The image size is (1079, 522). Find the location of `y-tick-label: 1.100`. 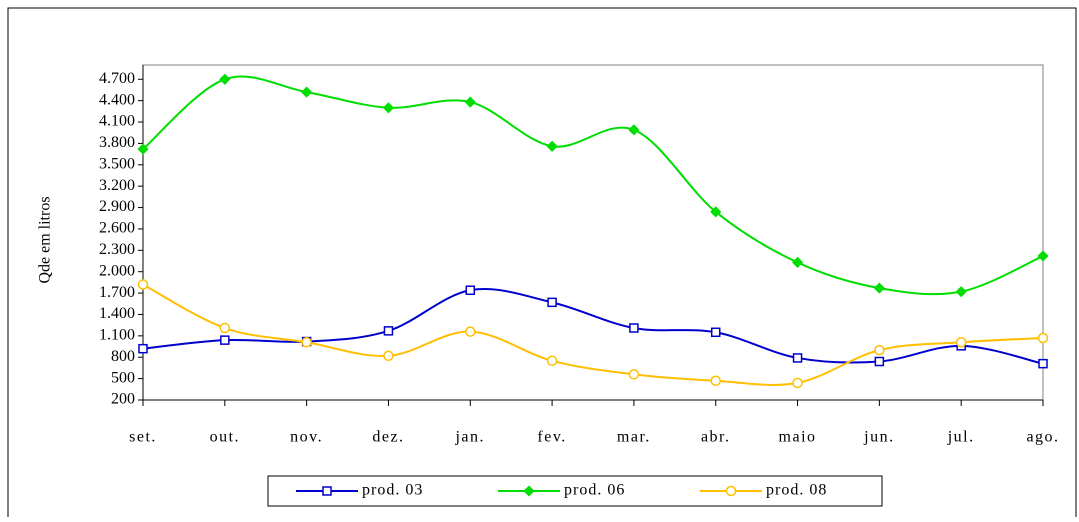

y-tick-label: 1.100 is located at coordinates (117, 335).